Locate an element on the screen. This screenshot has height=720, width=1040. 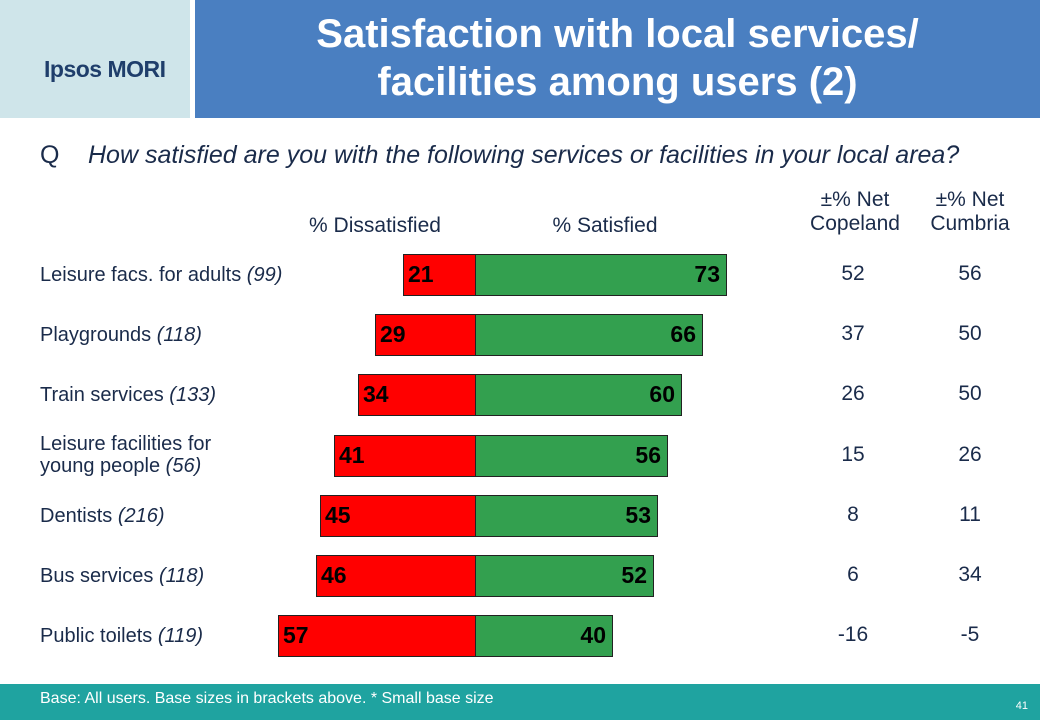
row-label: Bus services (118) is located at coordinates (122, 576).